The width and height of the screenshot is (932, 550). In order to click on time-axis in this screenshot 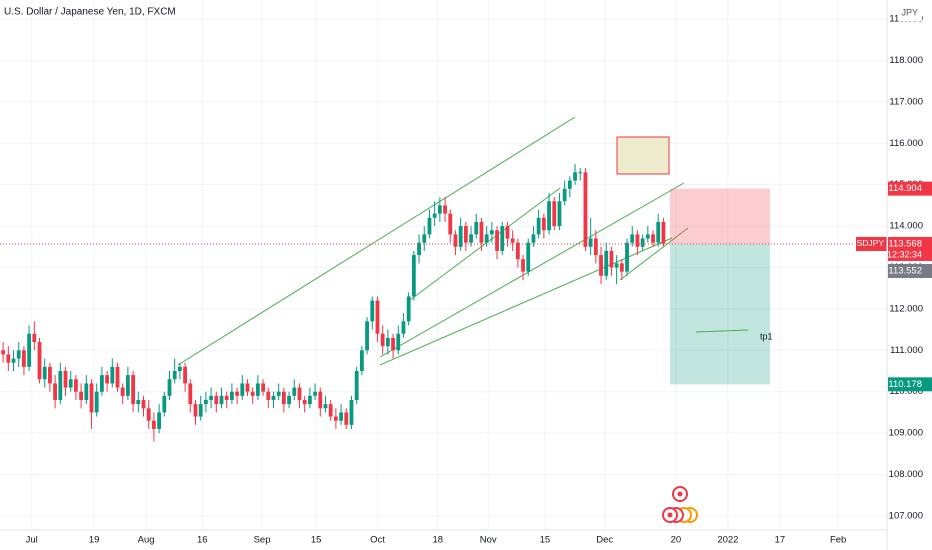, I will do `click(443, 540)`.